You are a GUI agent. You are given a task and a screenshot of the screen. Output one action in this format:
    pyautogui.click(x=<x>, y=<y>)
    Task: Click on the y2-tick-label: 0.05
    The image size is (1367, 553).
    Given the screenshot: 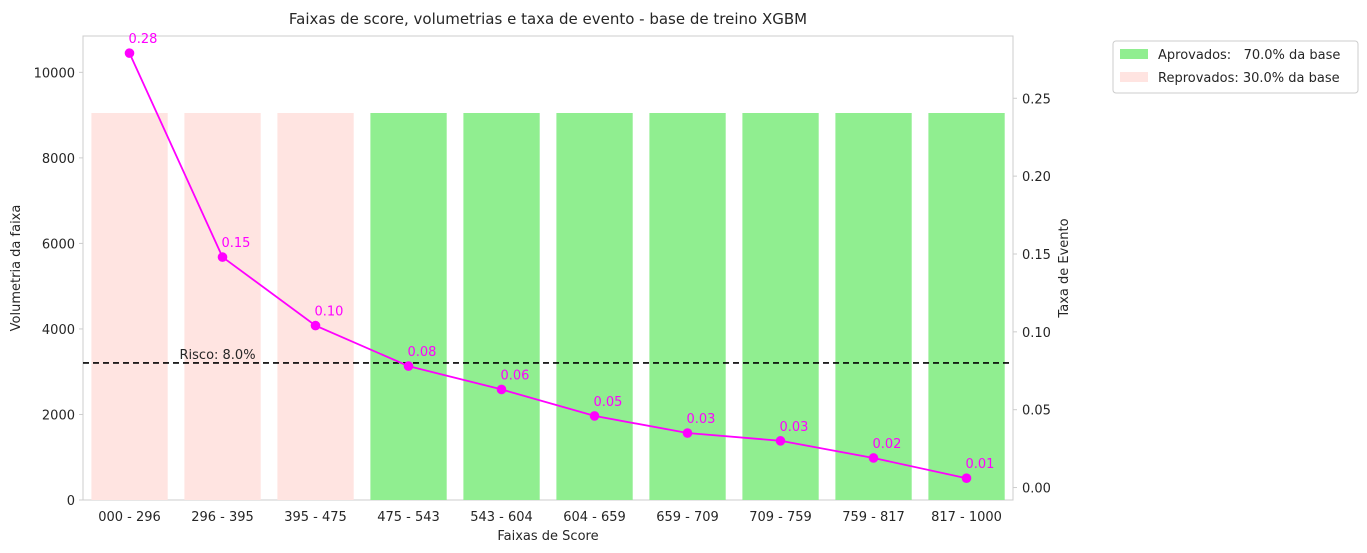 What is the action you would take?
    pyautogui.click(x=1036, y=411)
    